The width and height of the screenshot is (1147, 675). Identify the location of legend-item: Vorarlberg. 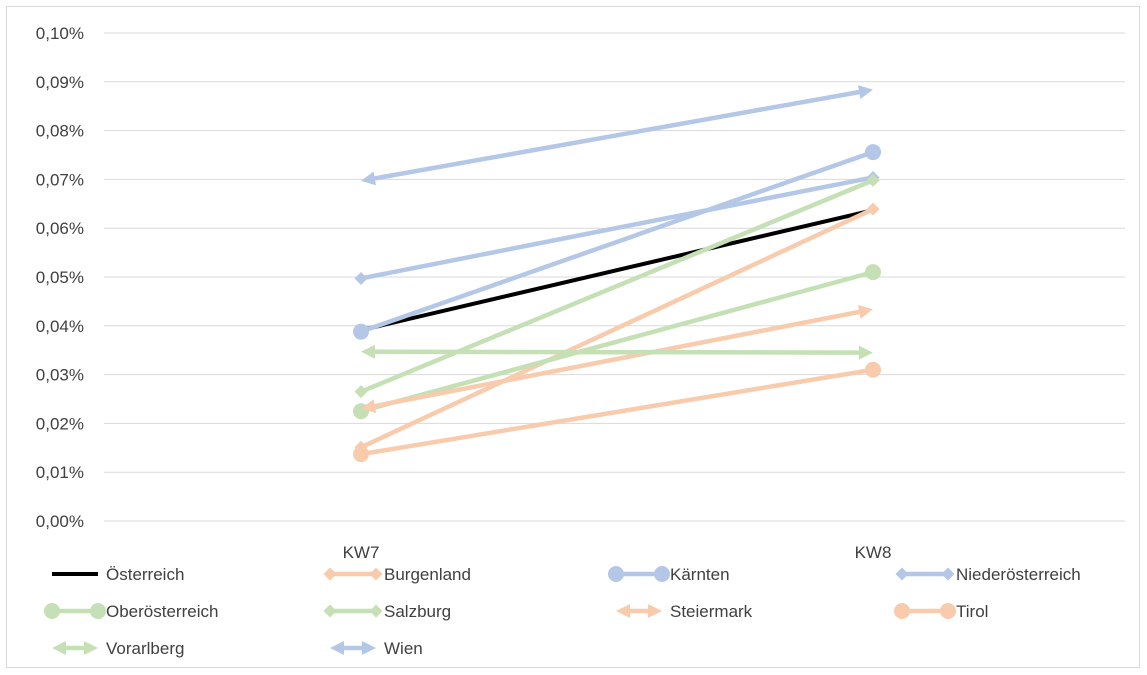
(118, 648).